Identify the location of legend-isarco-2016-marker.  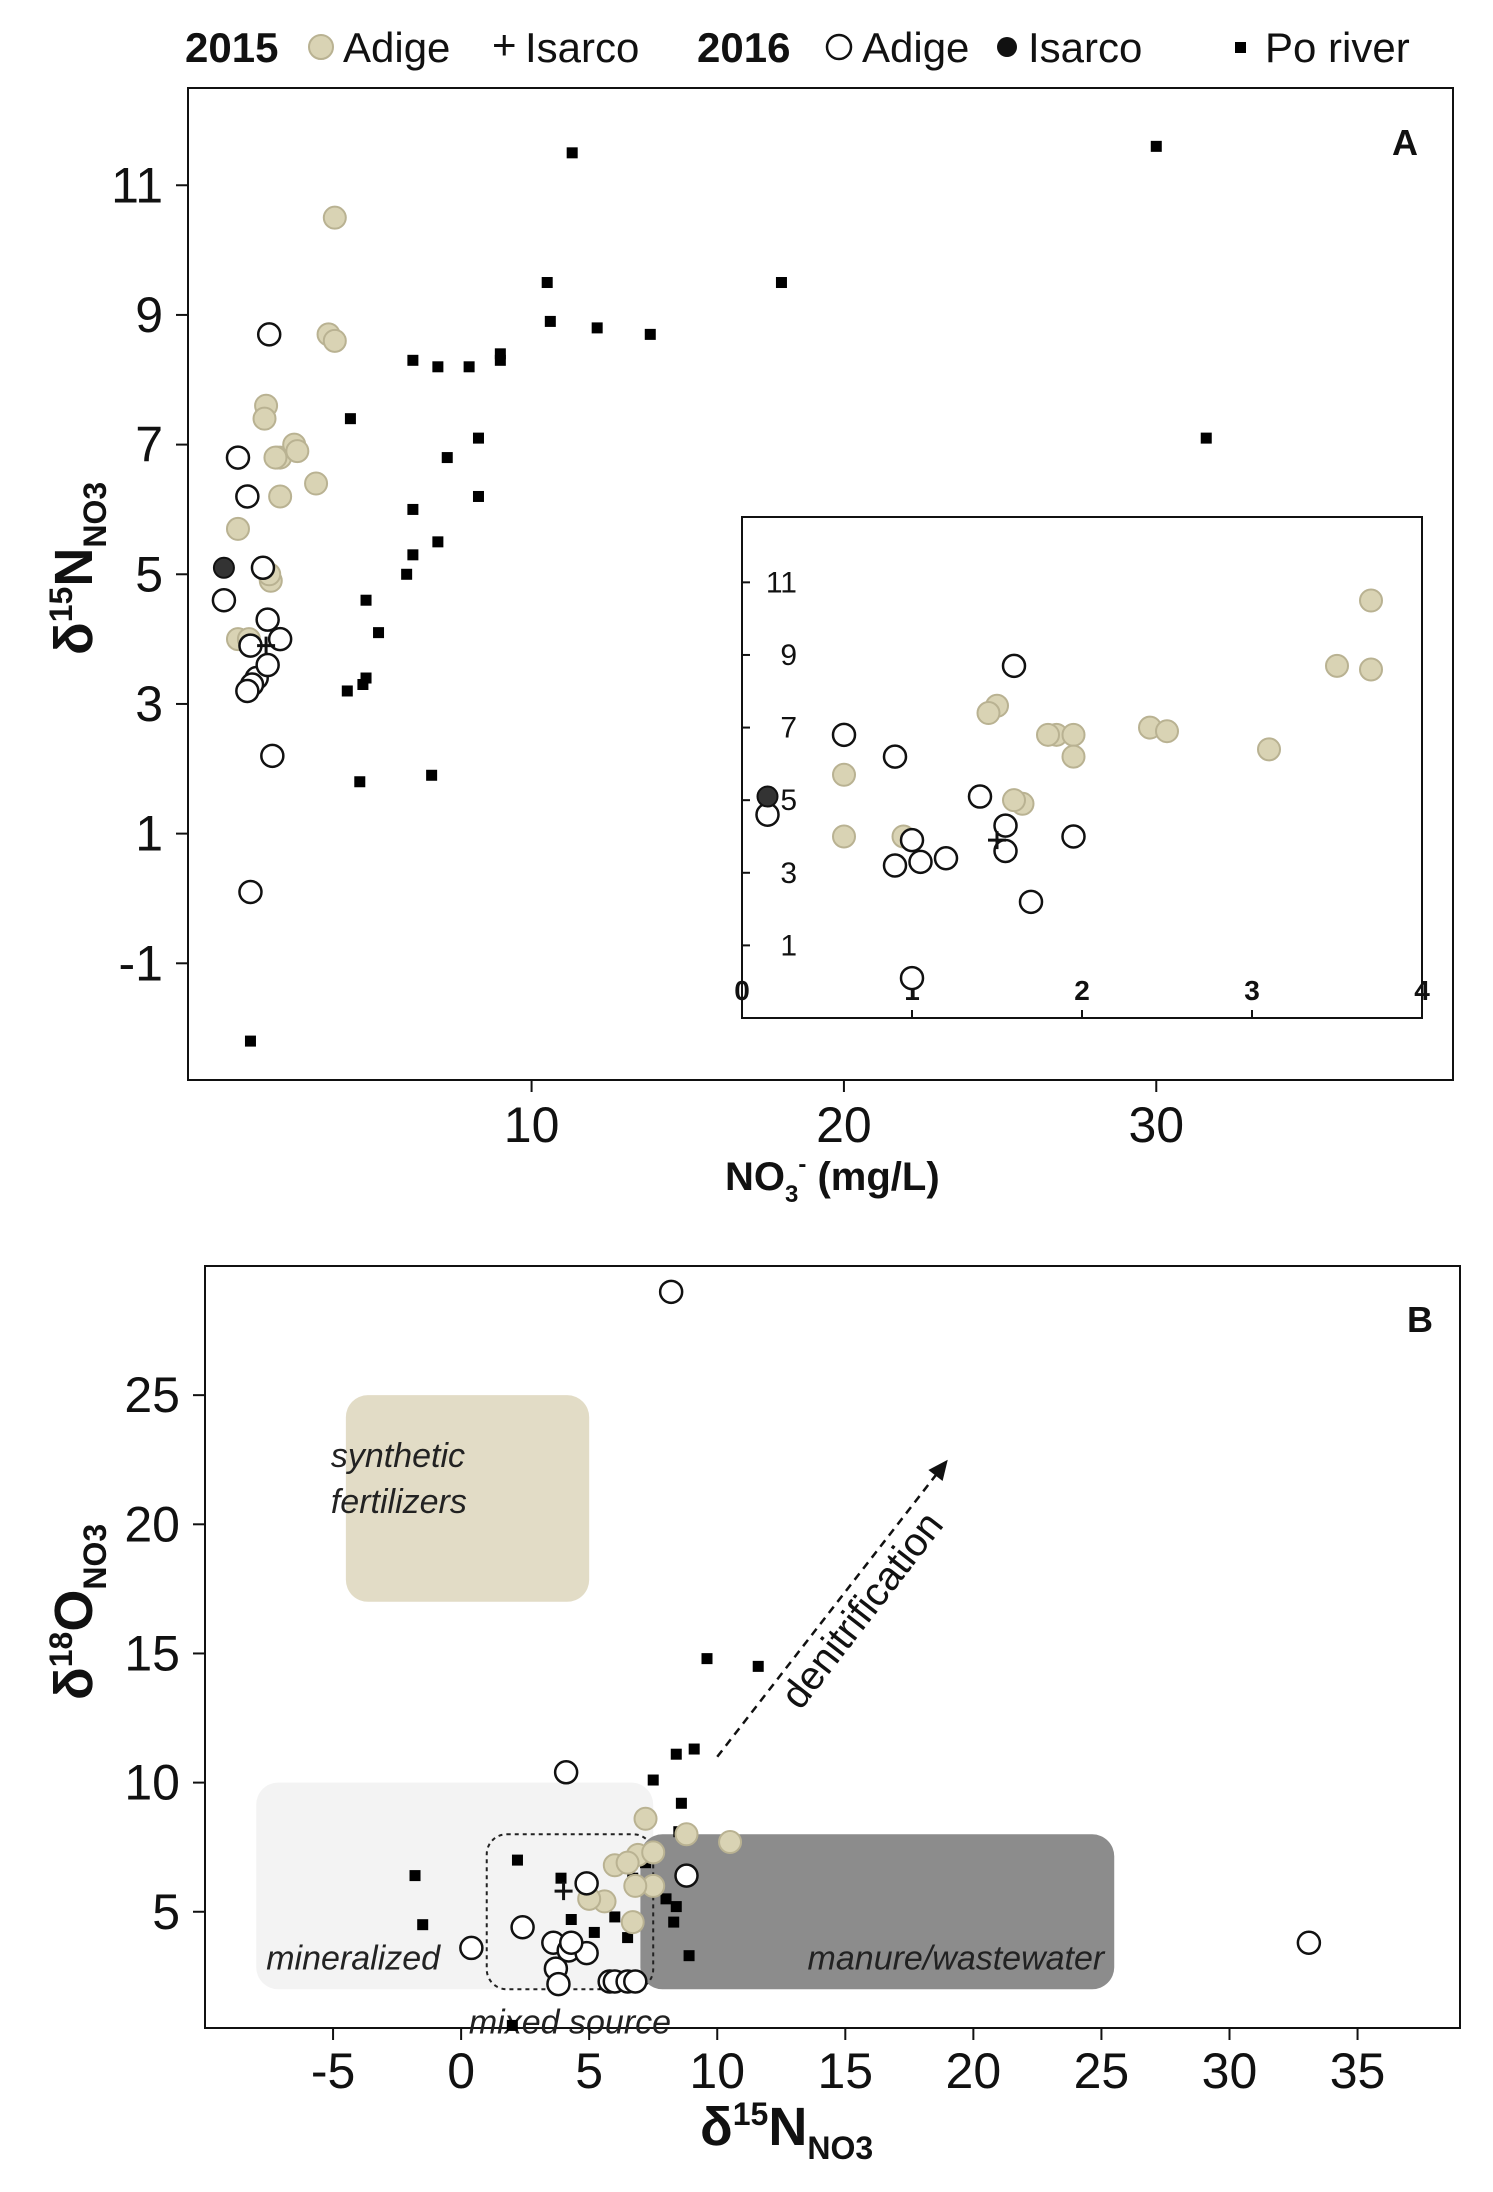
(1007, 47).